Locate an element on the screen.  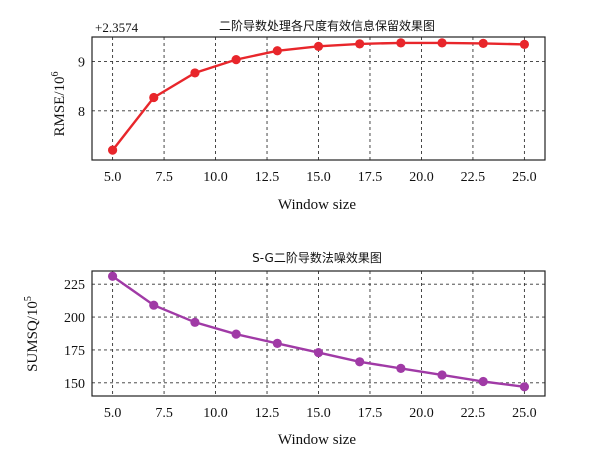
y-axis-label: RMSE/106 is located at coordinates (59, 103).